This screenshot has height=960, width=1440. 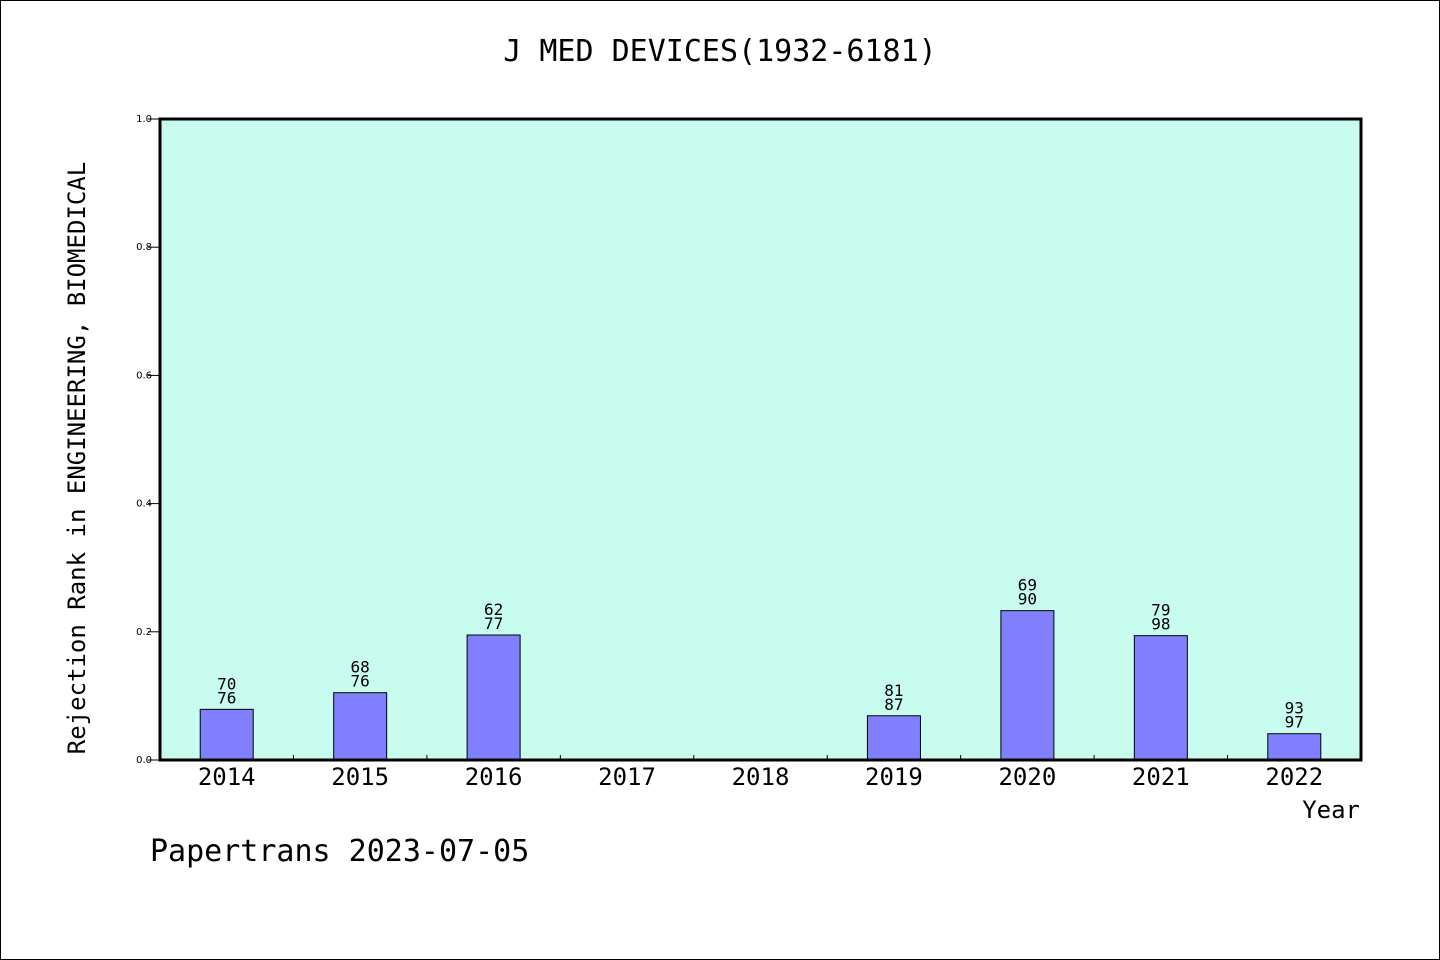 I want to click on bar-label-bottom: 98, so click(x=1160, y=624).